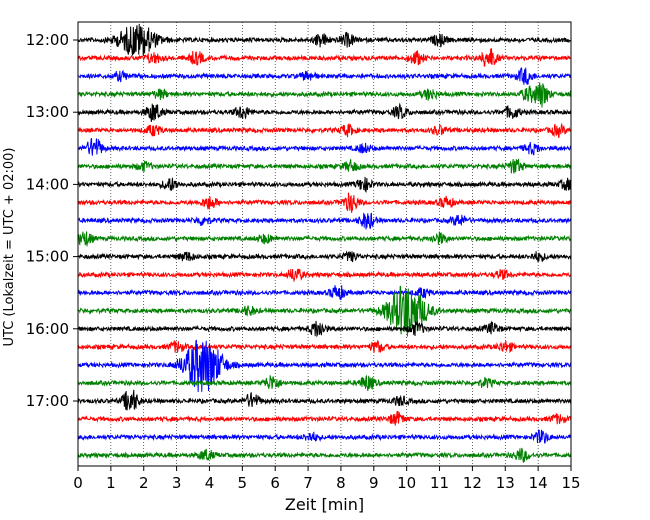 This screenshot has width=650, height=520. I want to click on y-tick-label: 12:00, so click(47, 40).